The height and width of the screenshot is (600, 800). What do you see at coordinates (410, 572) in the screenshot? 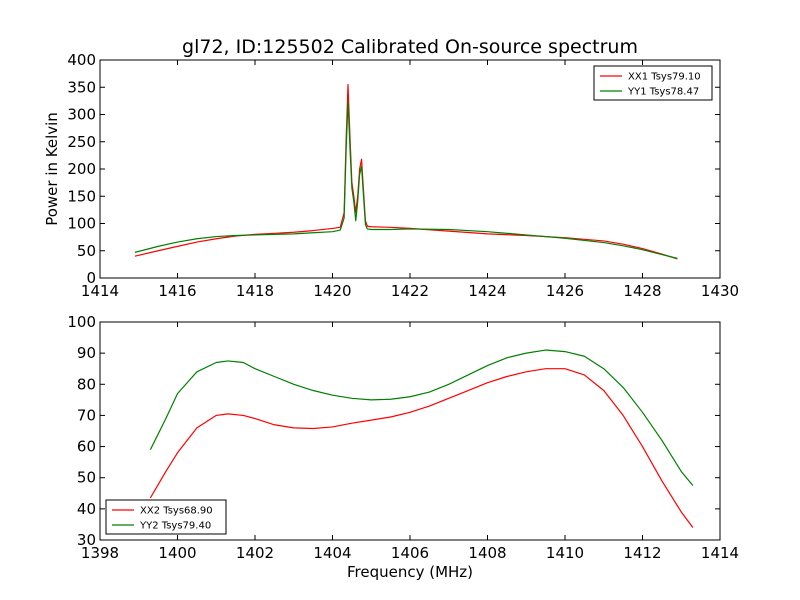
I see `x-axis-label: Frequency (MHz)` at bounding box center [410, 572].